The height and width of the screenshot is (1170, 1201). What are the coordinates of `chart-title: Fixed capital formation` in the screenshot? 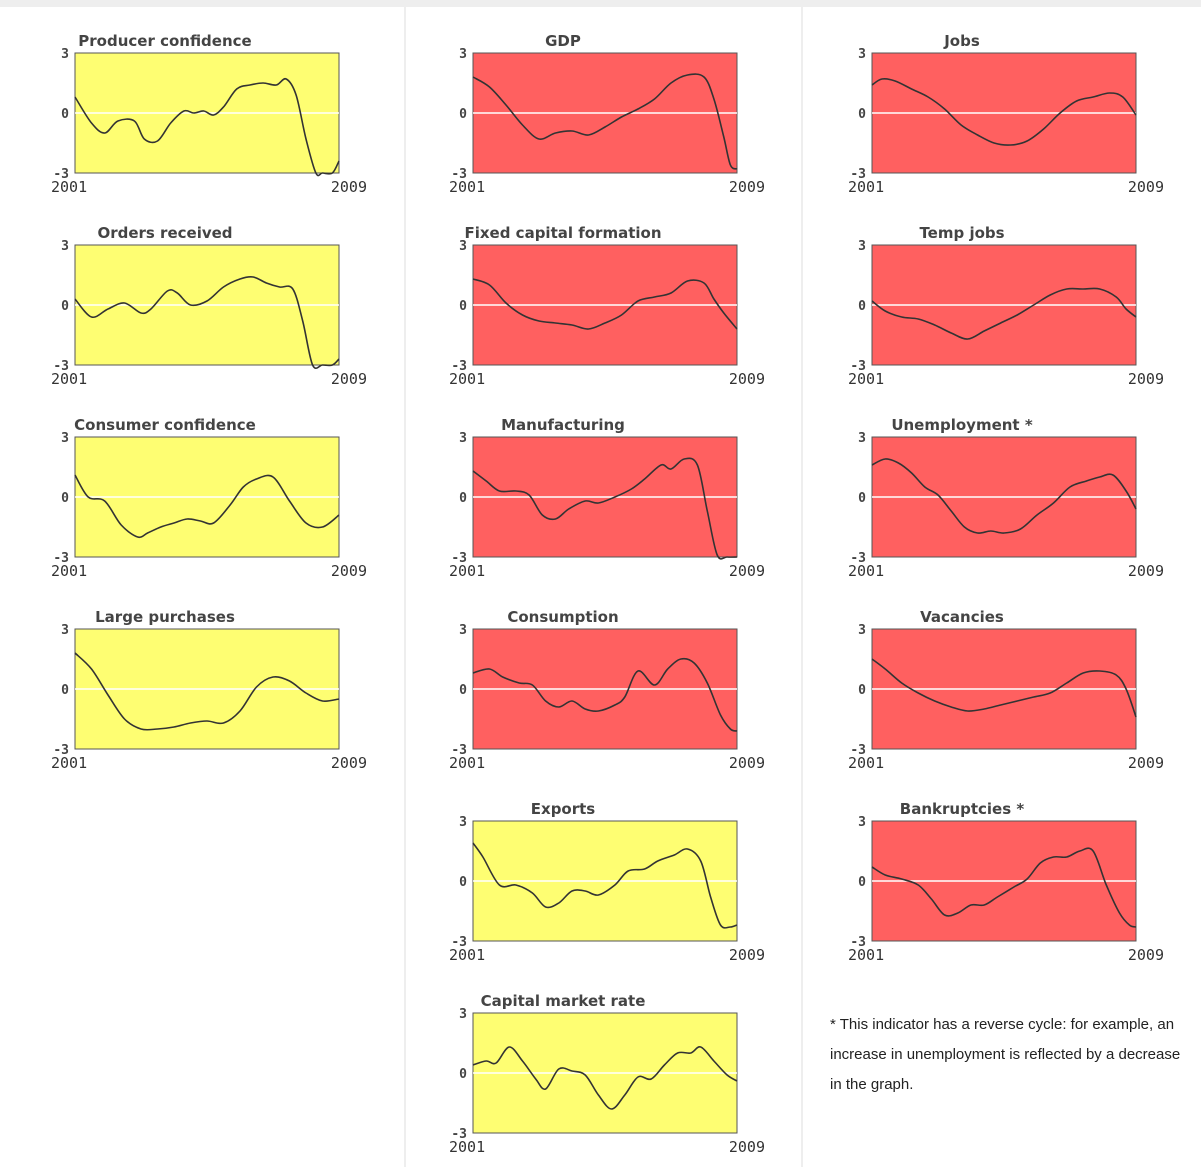 It's located at (563, 233).